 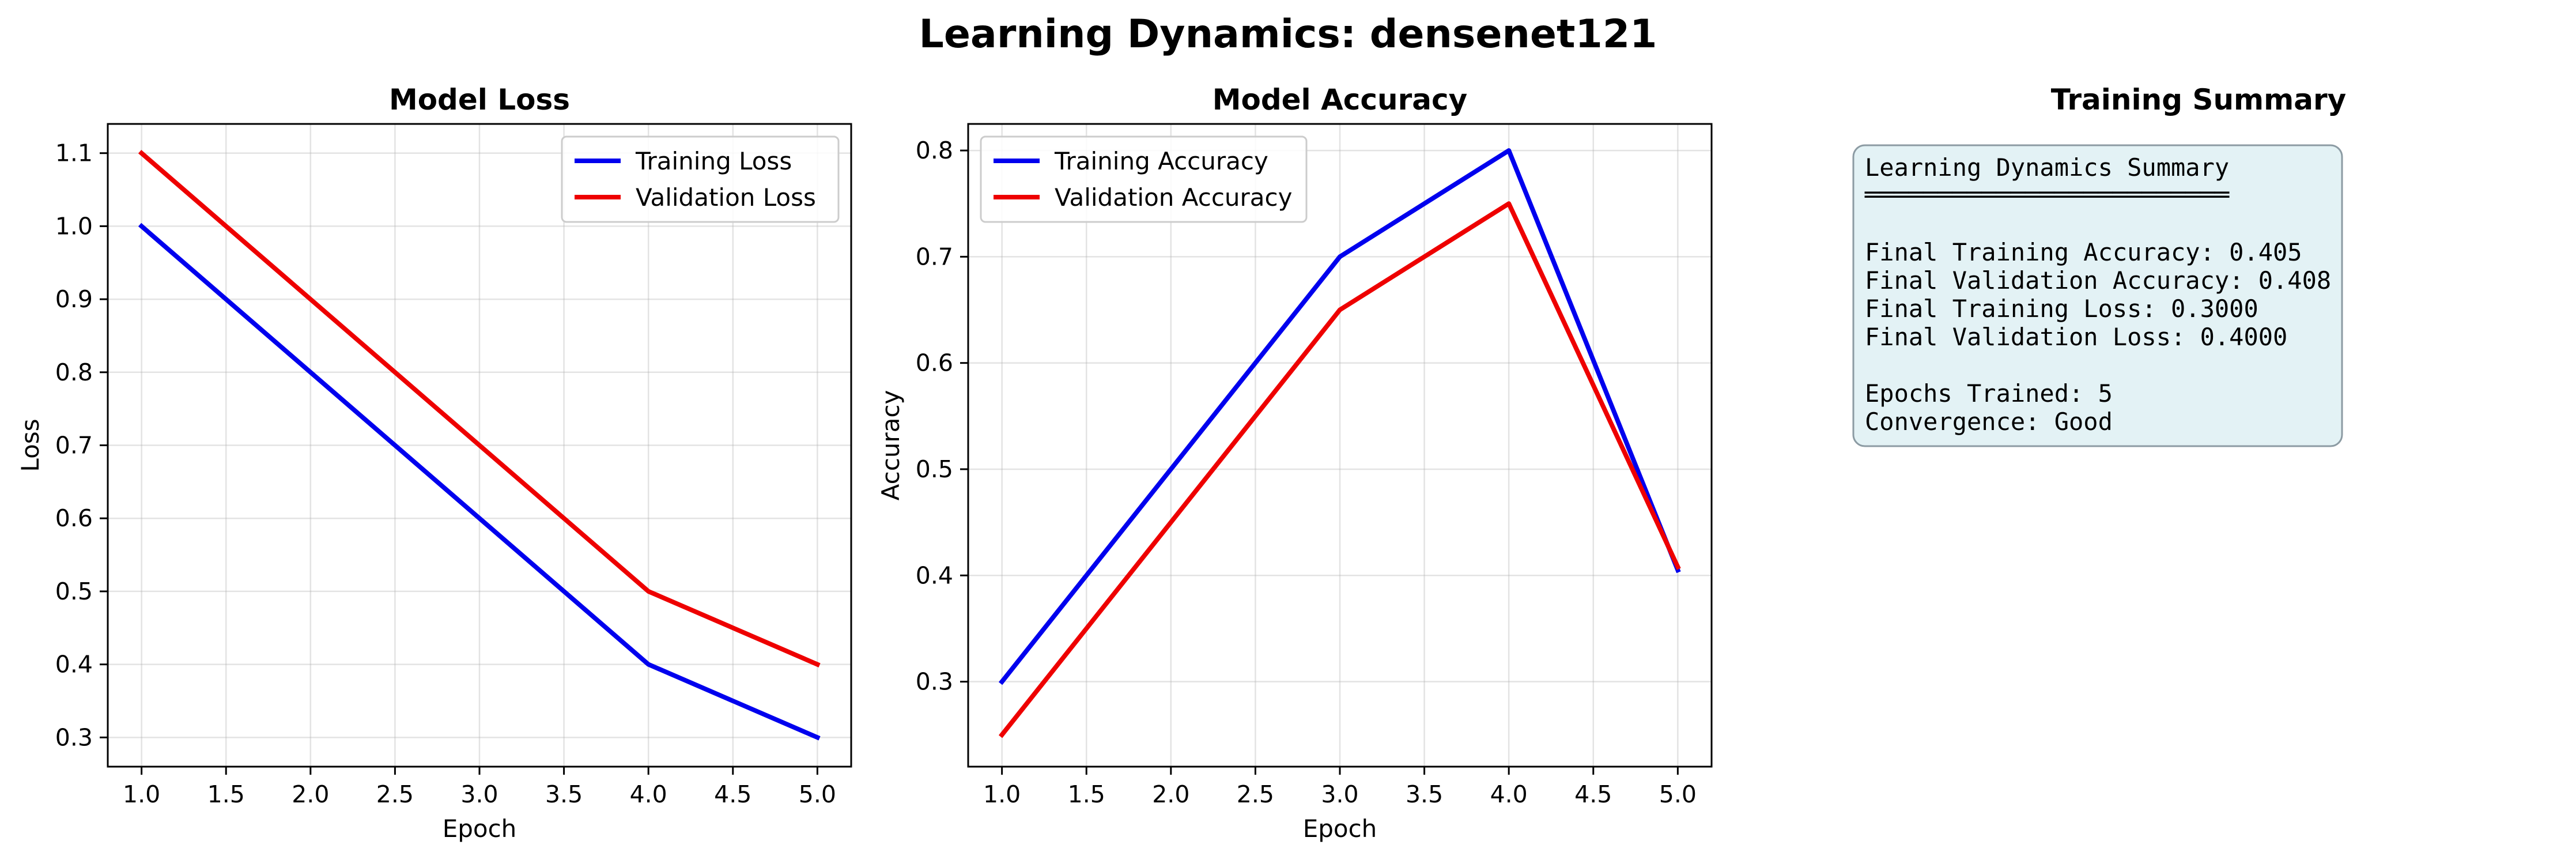 What do you see at coordinates (141, 794) in the screenshot?
I see `chart-0-x-tick-label: 1.0` at bounding box center [141, 794].